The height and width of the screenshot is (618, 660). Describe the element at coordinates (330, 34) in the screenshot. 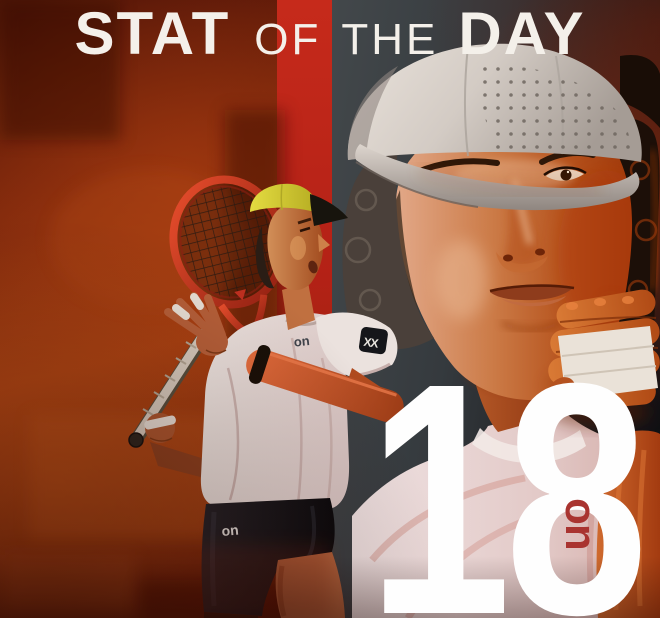

I see `poster-title: STAT OF THE DAY` at that location.